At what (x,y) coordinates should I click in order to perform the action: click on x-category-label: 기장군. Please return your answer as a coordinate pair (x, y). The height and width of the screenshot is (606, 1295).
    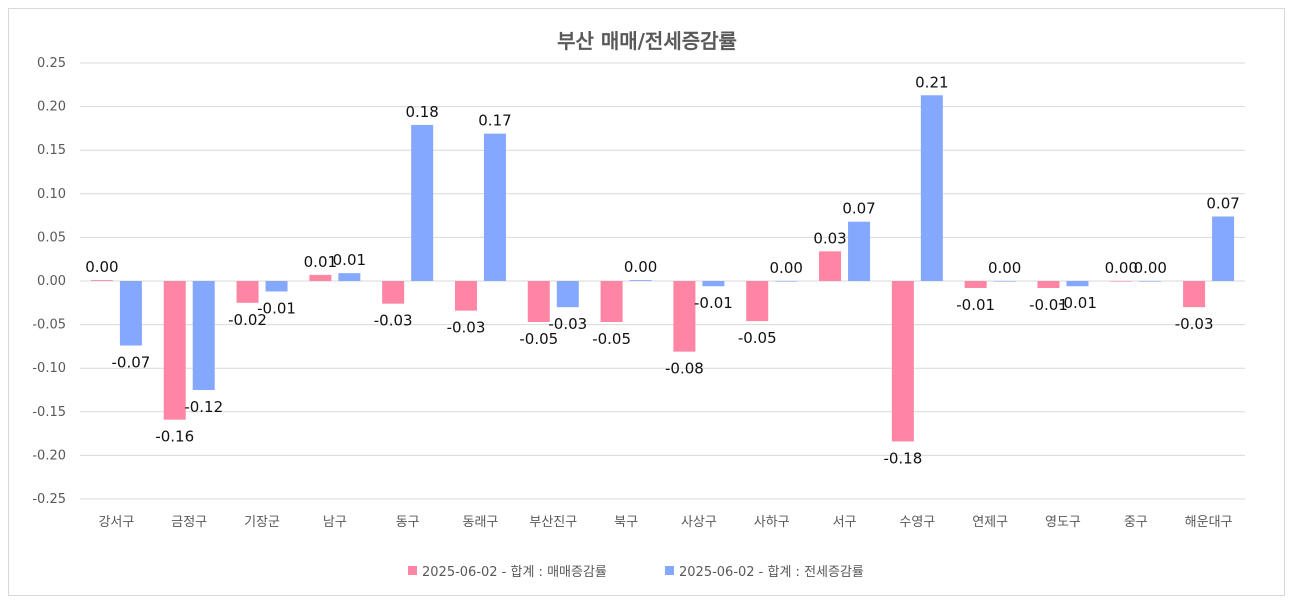
    Looking at the image, I should click on (262, 522).